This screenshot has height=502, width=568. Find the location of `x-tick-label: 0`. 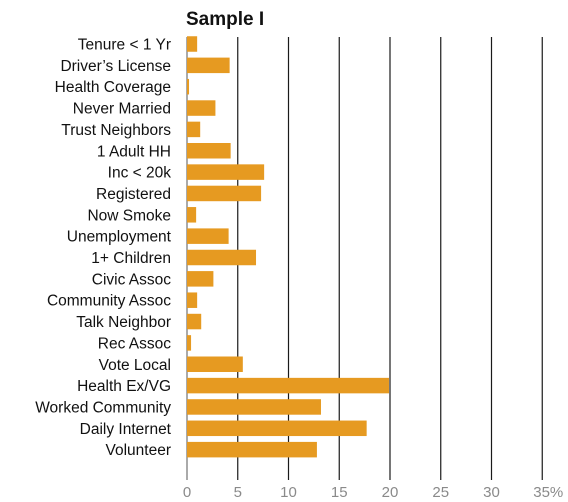

x-tick-label: 0 is located at coordinates (187, 492).